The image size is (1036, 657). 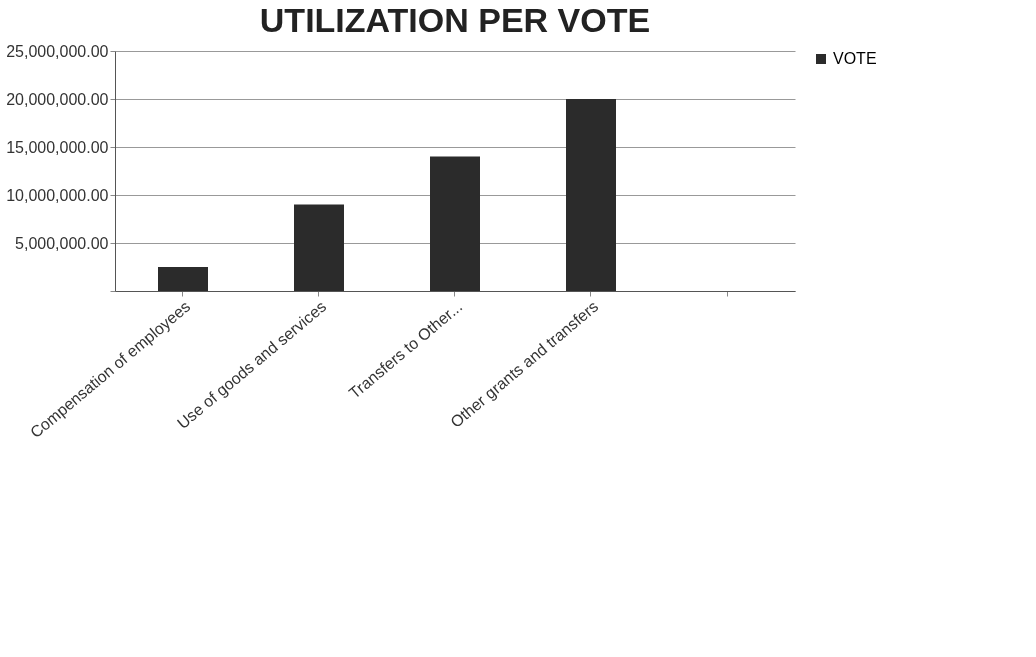 I want to click on y-tick-label: 5,000,000.00, so click(x=62, y=243).